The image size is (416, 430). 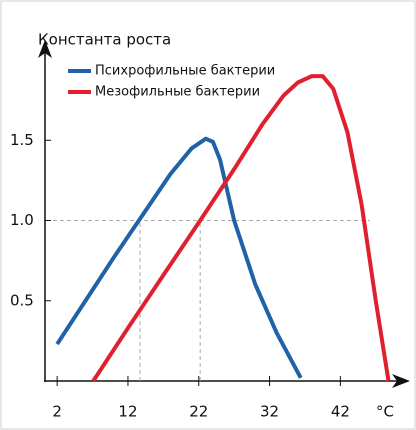 What do you see at coordinates (401, 381) in the screenshot?
I see `x-arrow` at bounding box center [401, 381].